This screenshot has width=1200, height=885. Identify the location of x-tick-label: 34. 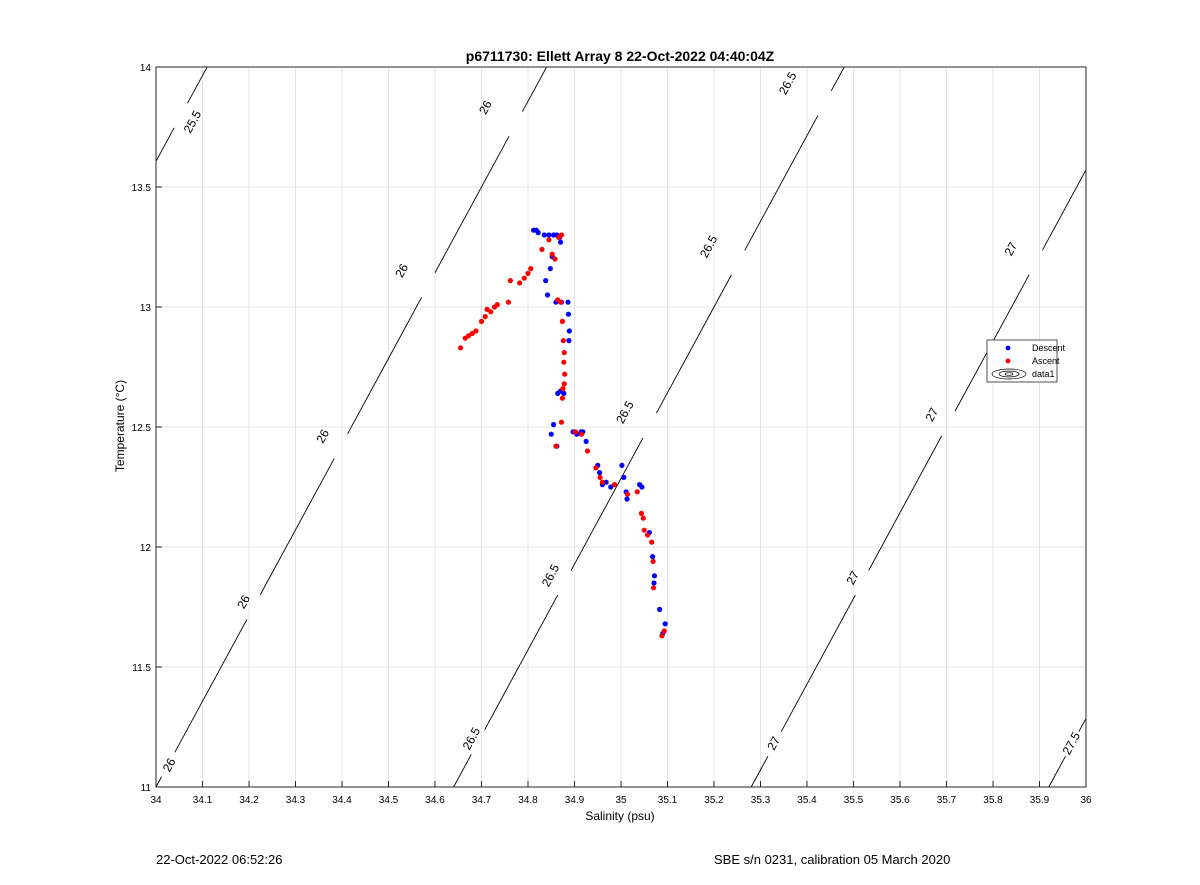
(156, 800).